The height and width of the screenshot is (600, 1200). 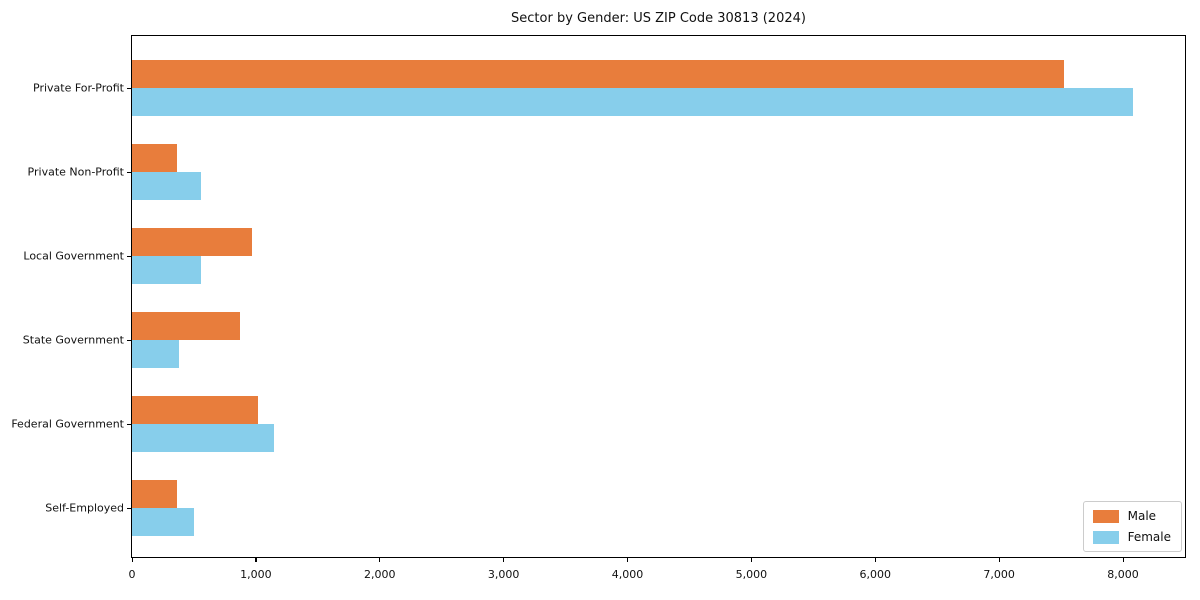 I want to click on legend-label-male: Male, so click(x=1142, y=516).